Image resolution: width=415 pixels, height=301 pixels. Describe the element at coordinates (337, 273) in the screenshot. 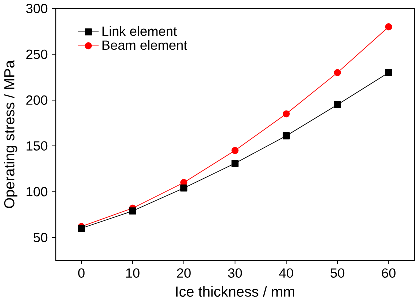

I see `x-tick-label: 50` at that location.